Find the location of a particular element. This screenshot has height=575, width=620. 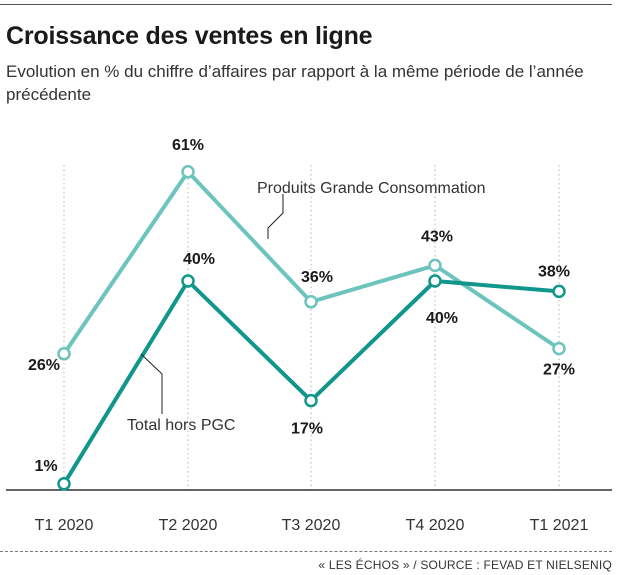

chart-title: Croissance des ventes en ligne is located at coordinates (189, 36).